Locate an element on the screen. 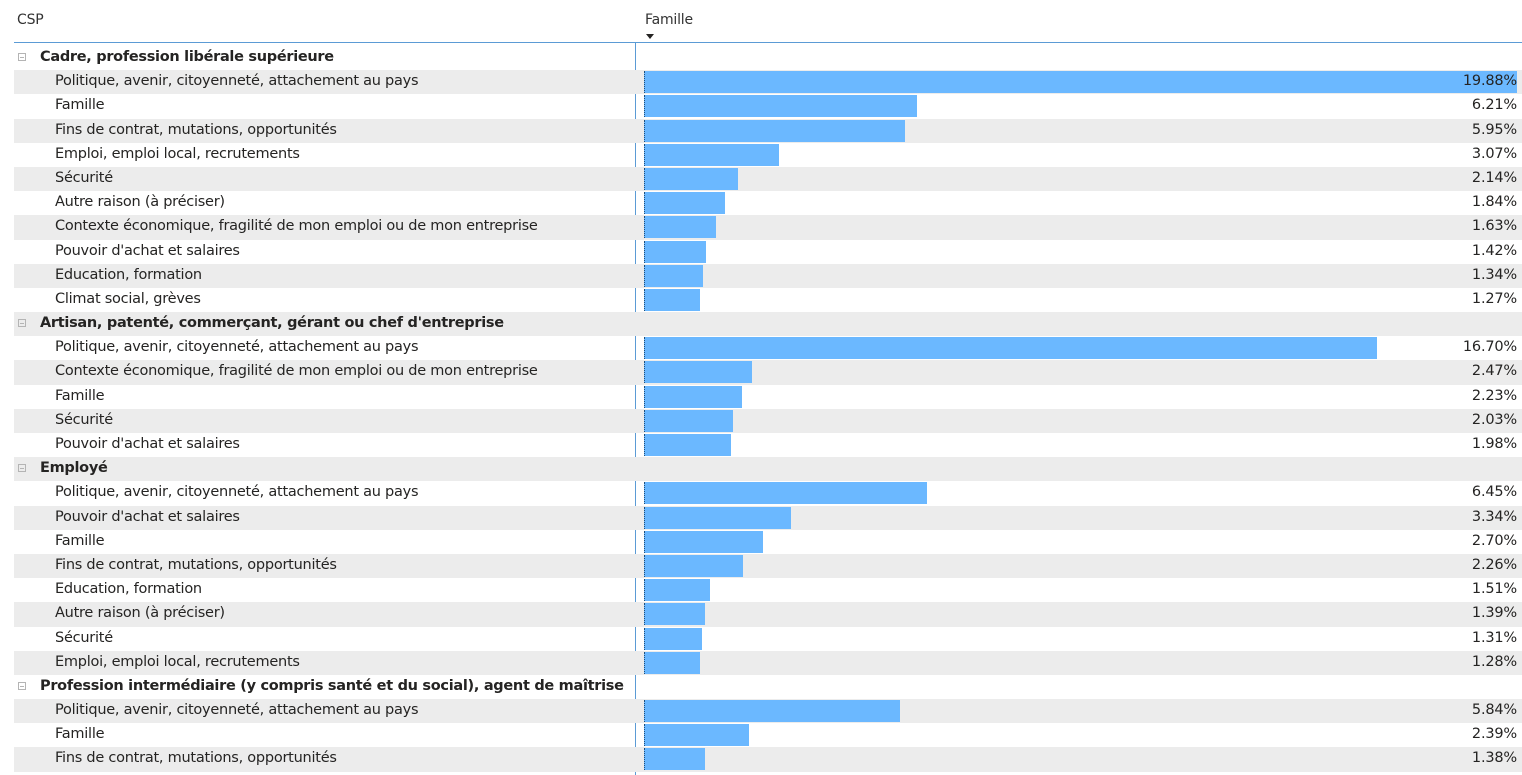  table-row: Sécurité 2.14% is located at coordinates (768, 179).